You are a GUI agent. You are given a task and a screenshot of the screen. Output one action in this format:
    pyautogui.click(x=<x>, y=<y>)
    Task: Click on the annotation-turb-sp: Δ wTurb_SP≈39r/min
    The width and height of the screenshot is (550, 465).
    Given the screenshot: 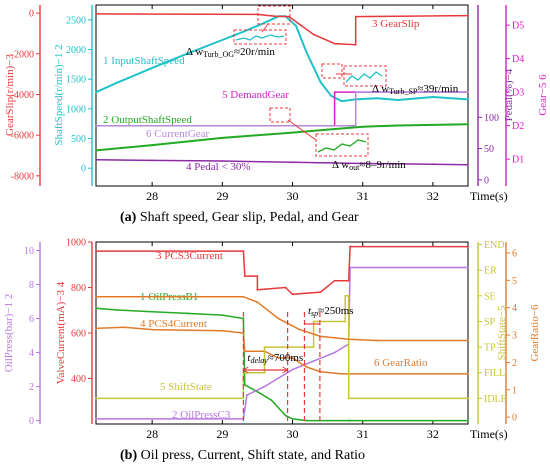 What is the action you would take?
    pyautogui.click(x=415, y=89)
    